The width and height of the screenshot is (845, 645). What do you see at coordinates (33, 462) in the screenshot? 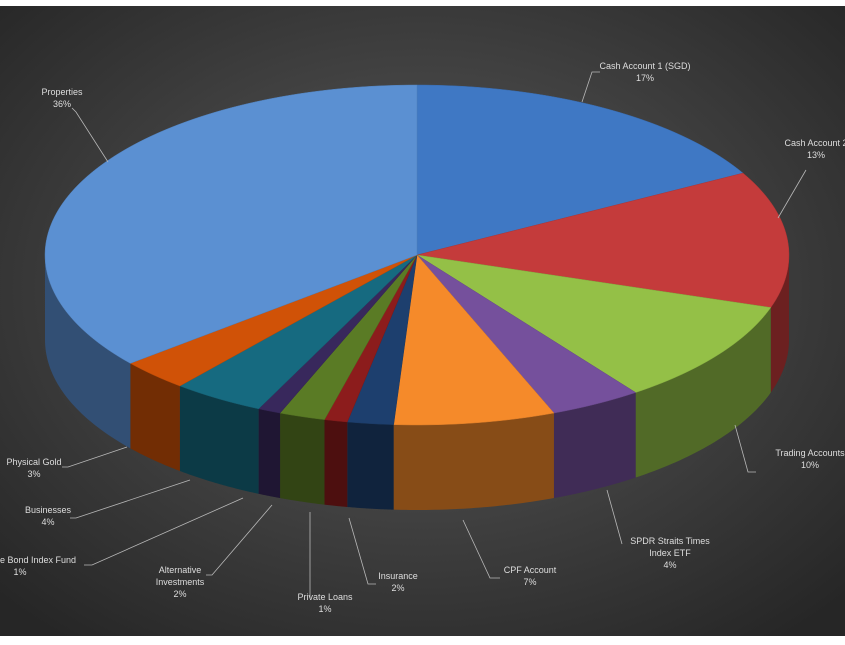
I see `data-label-name: Physical Gold` at bounding box center [33, 462].